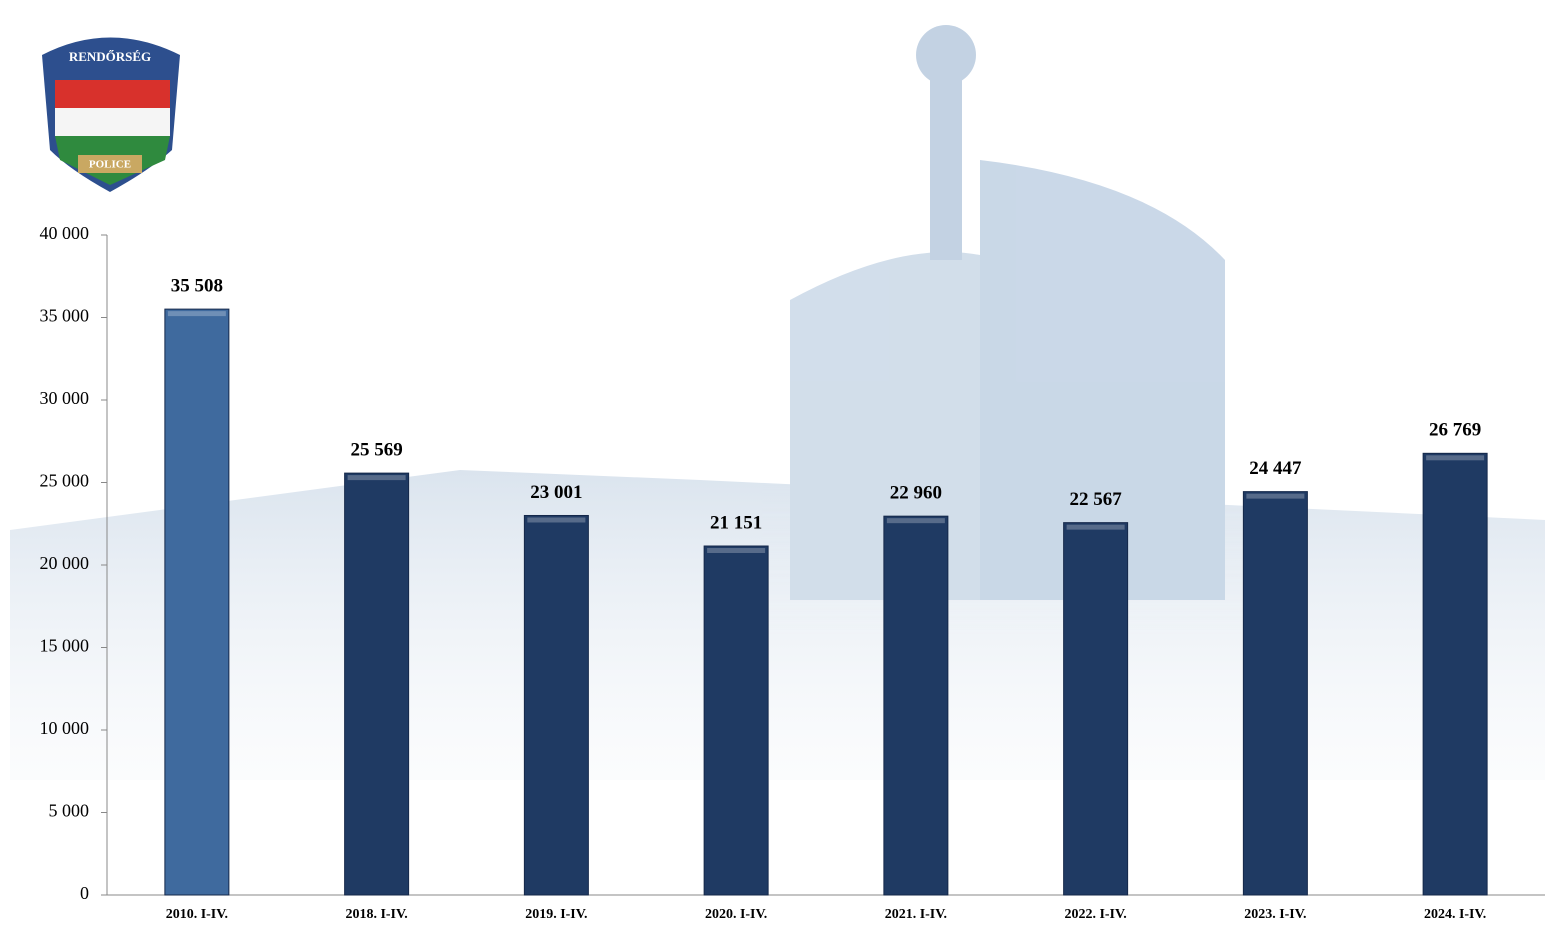 The image size is (1548, 934). What do you see at coordinates (376, 914) in the screenshot?
I see `x-tick-label: 2018. I-IV.` at bounding box center [376, 914].